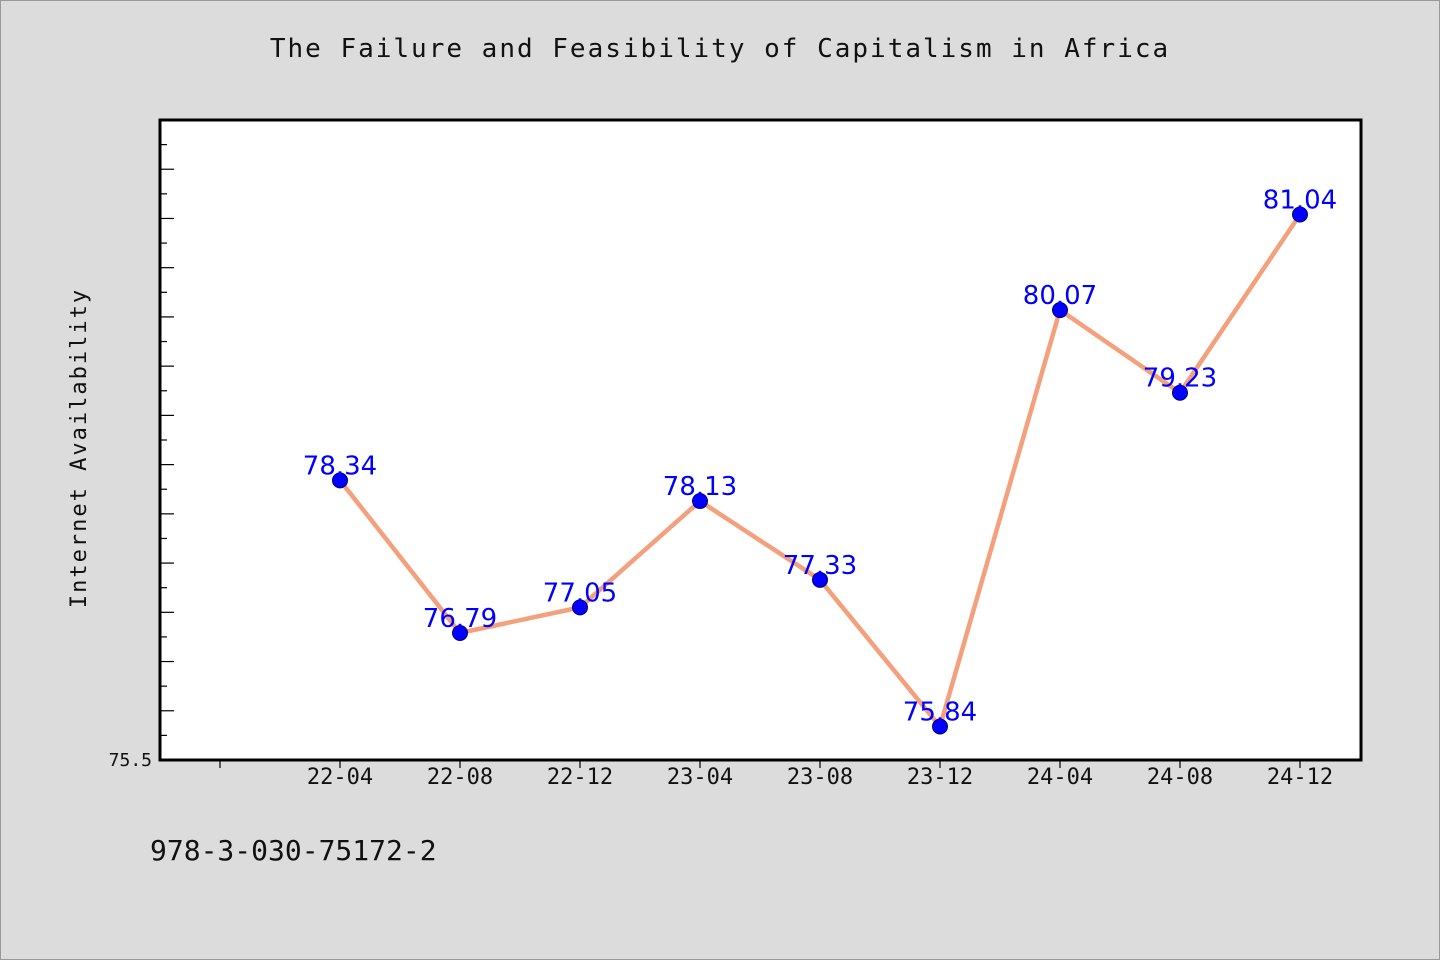 The height and width of the screenshot is (960, 1440). I want to click on data-label: 81.04, so click(1300, 201).